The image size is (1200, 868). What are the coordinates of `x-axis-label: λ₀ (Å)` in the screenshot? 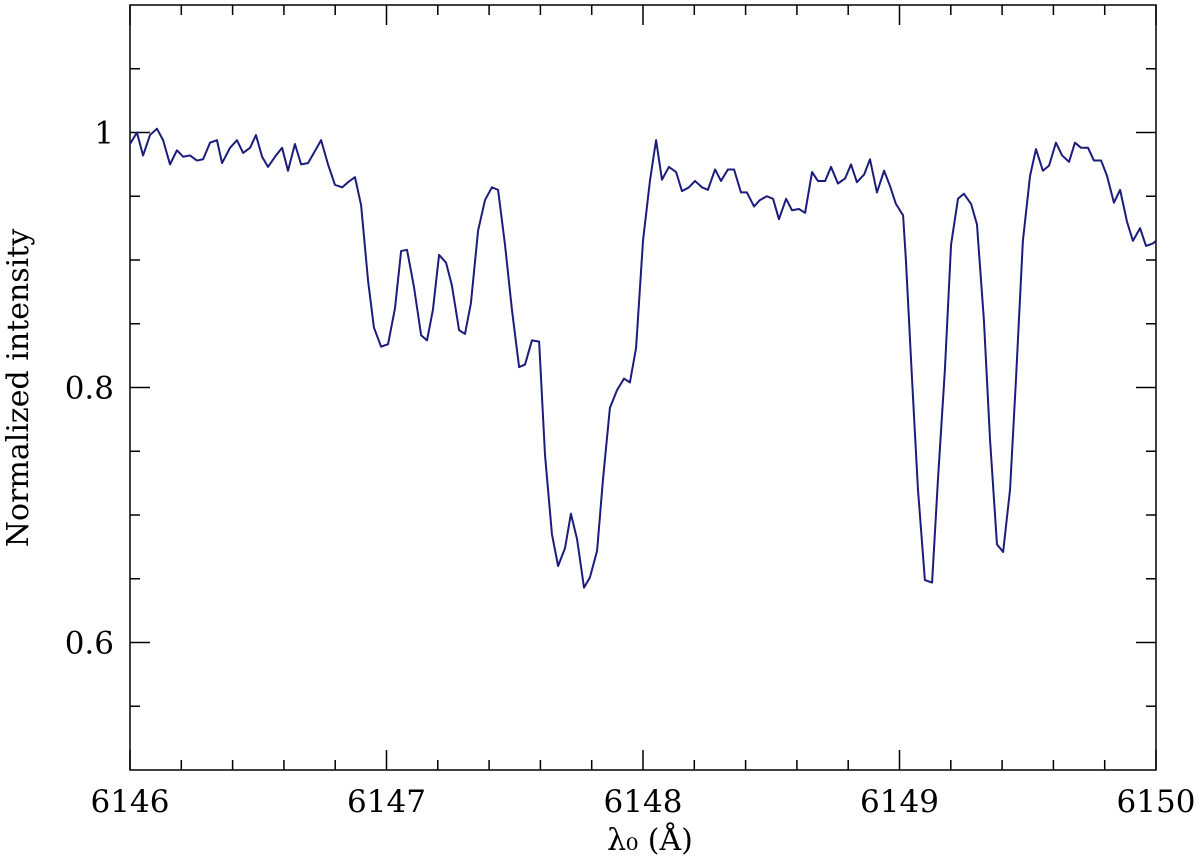 It's located at (650, 840).